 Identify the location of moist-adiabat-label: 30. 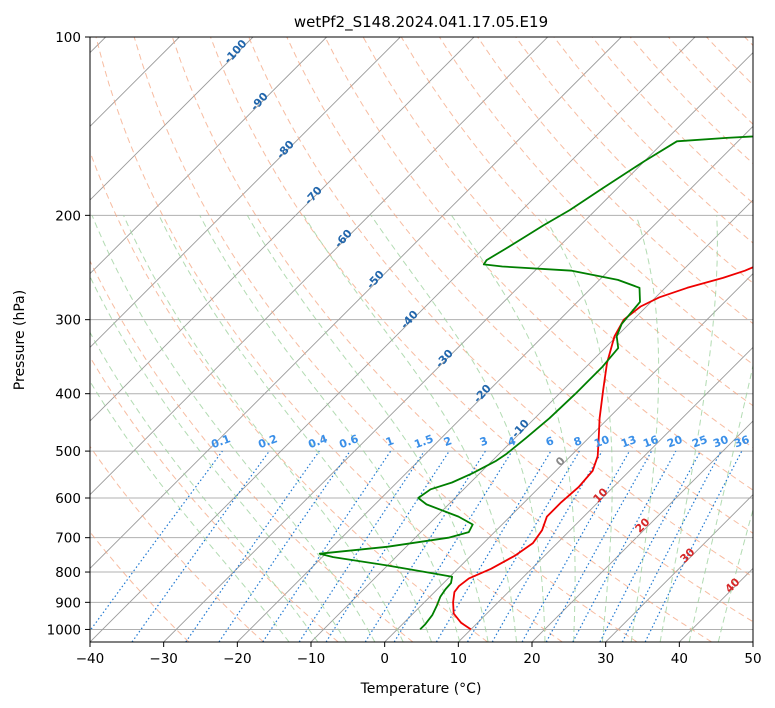
(688, 555).